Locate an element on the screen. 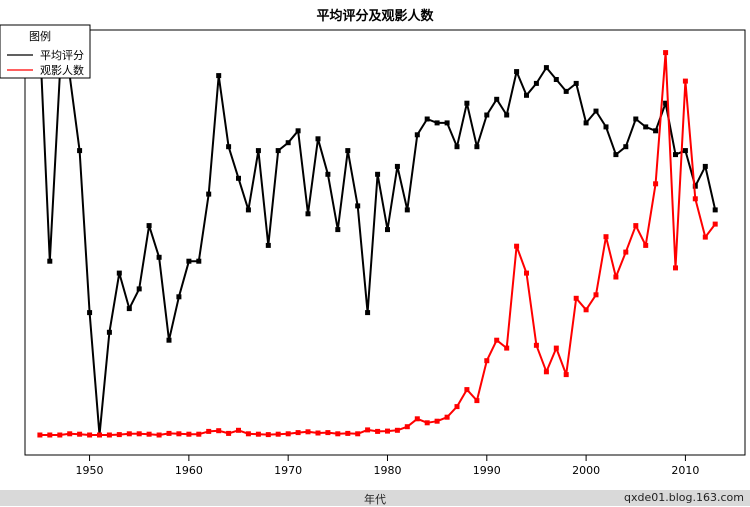 The image size is (750, 507). legend-box is located at coordinates (45, 51).